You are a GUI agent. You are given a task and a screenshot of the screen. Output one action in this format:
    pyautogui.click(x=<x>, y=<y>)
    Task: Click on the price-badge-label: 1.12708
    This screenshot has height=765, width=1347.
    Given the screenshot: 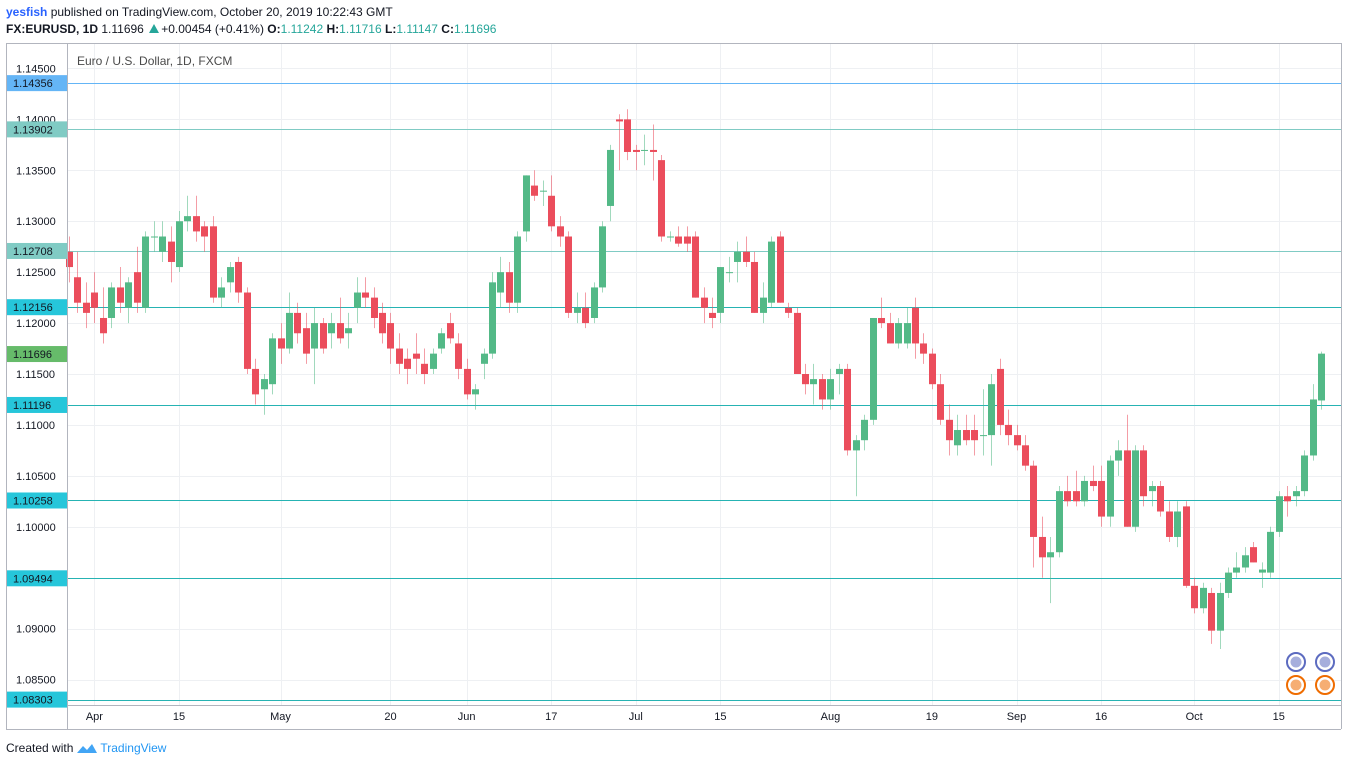 What is the action you would take?
    pyautogui.click(x=33, y=252)
    